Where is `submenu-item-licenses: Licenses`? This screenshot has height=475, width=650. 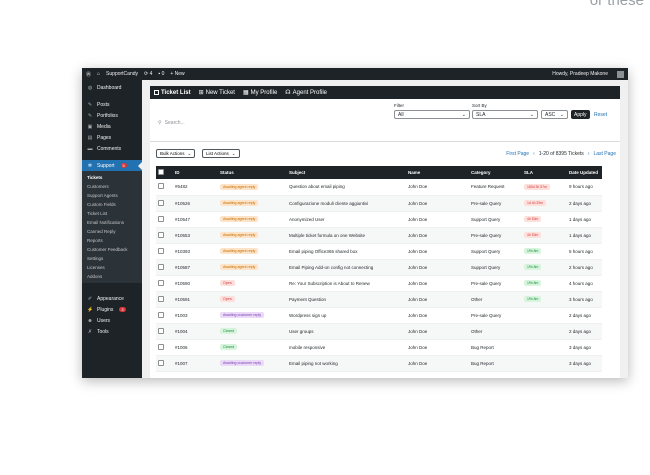 submenu-item-licenses: Licenses is located at coordinates (96, 267).